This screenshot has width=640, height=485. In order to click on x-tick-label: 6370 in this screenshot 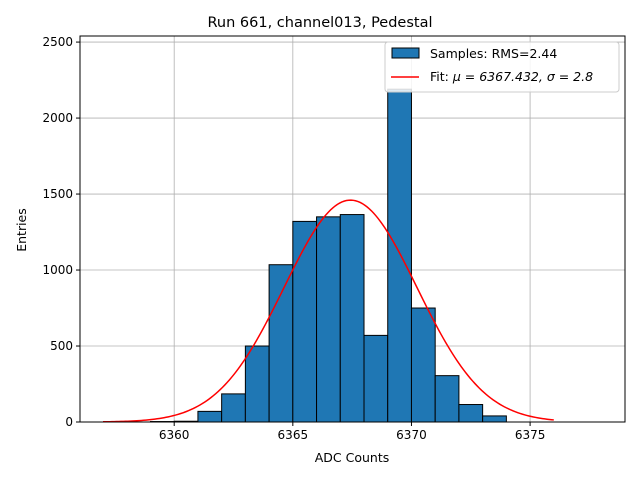, I will do `click(411, 435)`.